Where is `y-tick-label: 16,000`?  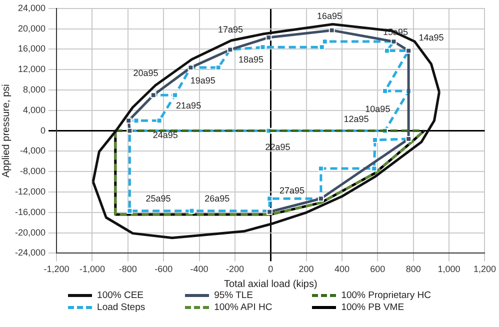
y-tick-label: 16,000 is located at coordinates (32, 49).